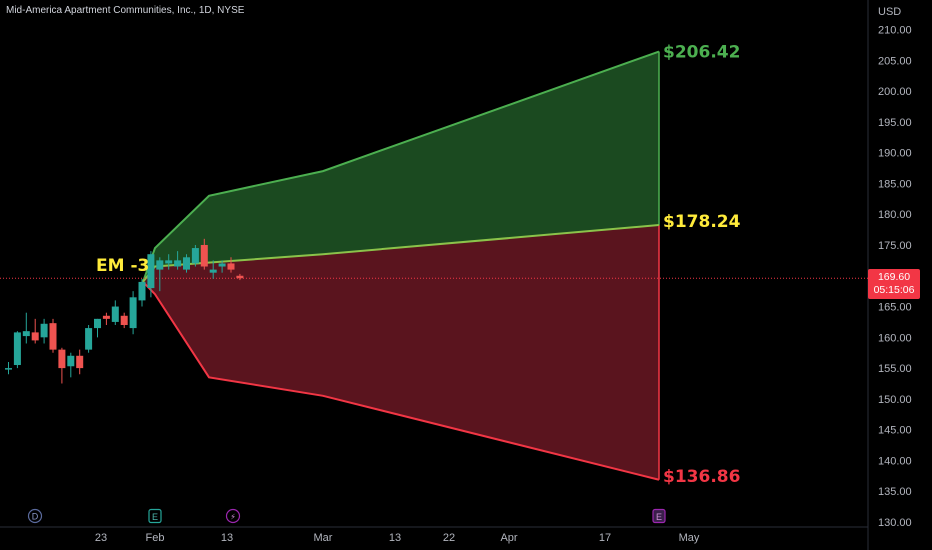 This screenshot has width=932, height=550. What do you see at coordinates (895, 154) in the screenshot?
I see `y-tick-label: 190.00` at bounding box center [895, 154].